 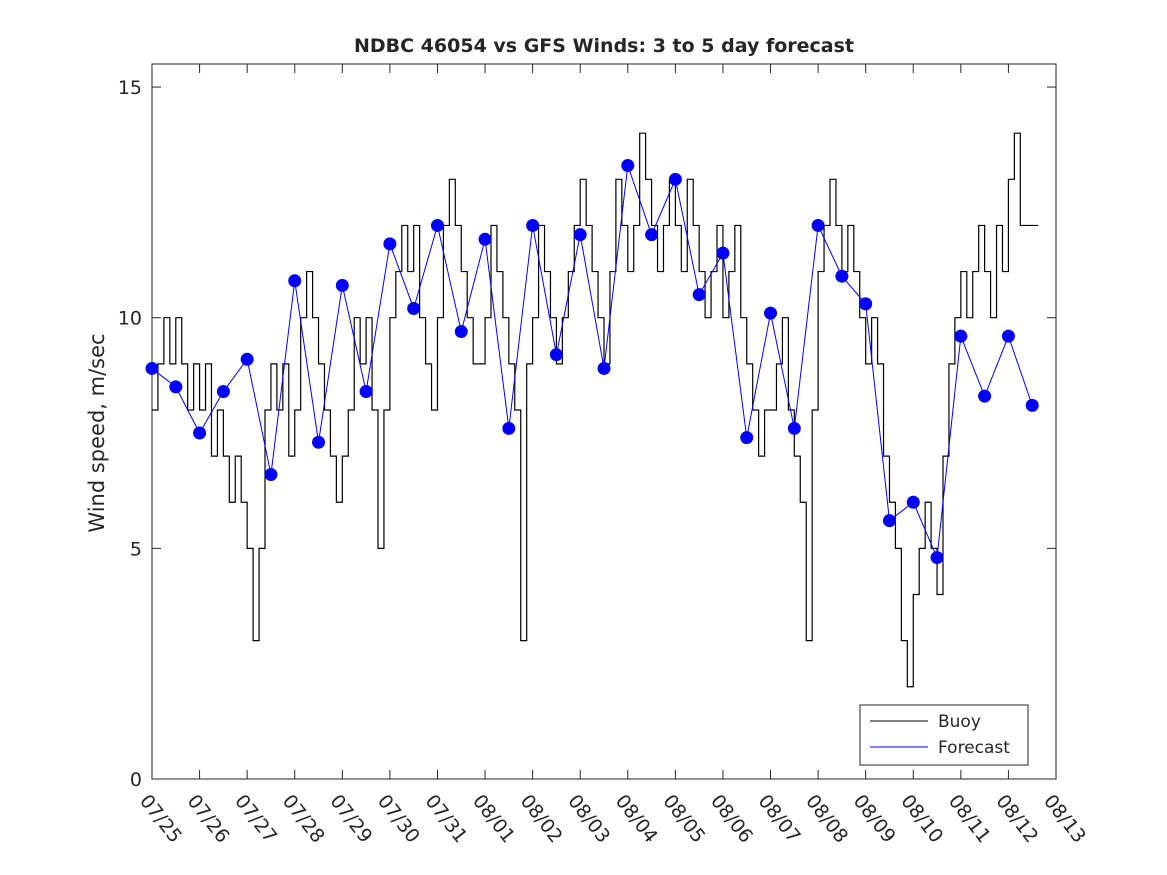 What do you see at coordinates (136, 549) in the screenshot?
I see `y-tick-label: 5` at bounding box center [136, 549].